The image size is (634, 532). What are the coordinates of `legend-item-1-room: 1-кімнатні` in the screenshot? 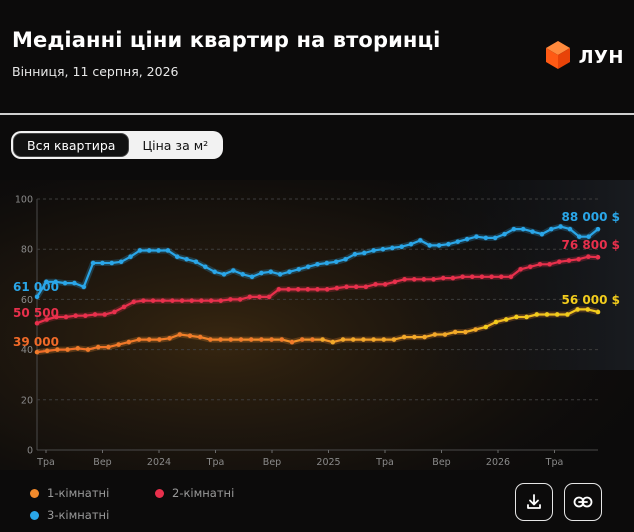 It's located at (69, 493).